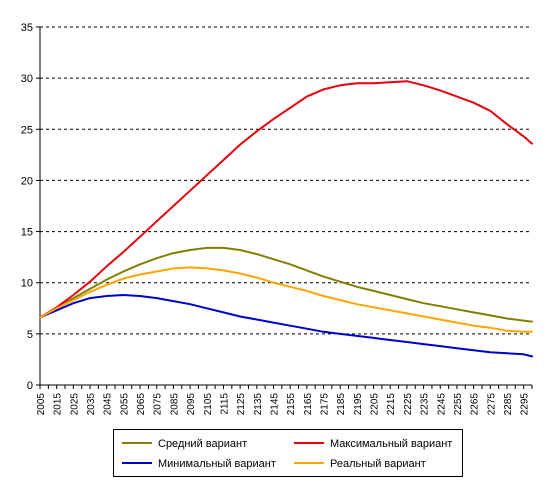  I want to click on y-tick-label: 20, so click(27, 181).